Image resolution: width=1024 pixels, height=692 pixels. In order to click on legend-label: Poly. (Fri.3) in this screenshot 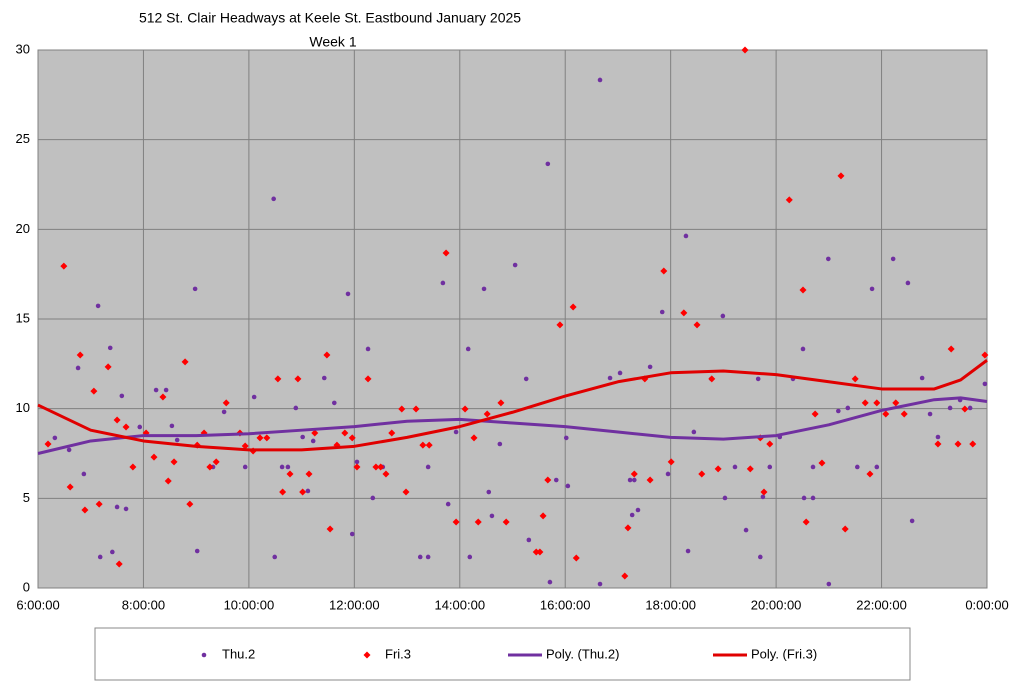, I will do `click(784, 653)`.